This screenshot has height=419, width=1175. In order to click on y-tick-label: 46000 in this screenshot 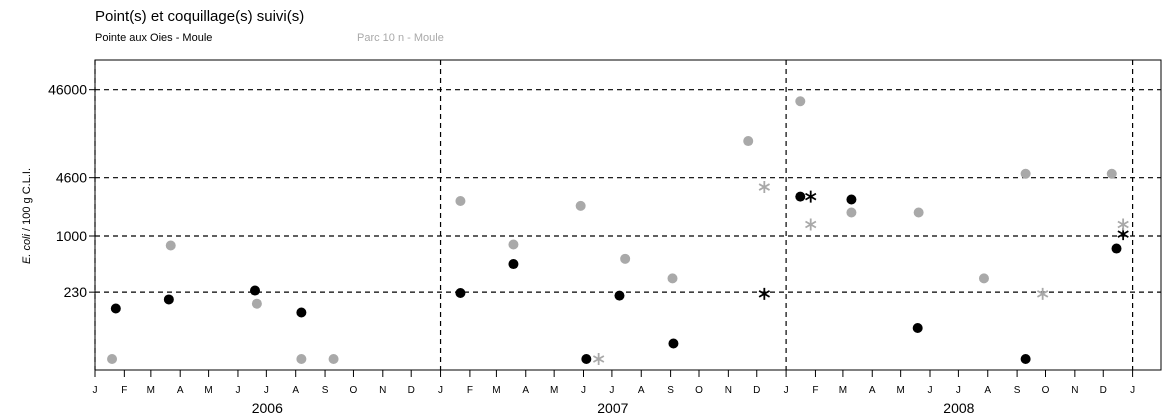, I will do `click(67, 90)`.